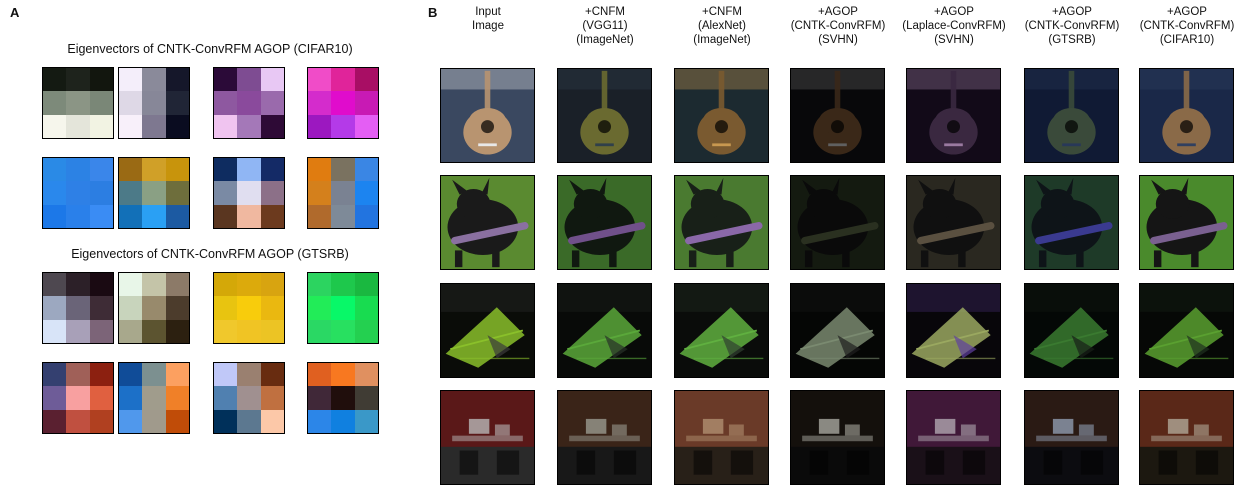 This screenshot has height=486, width=1239. I want to click on column-header: +AGOP (CNTK-ConvRFM) (SVHN), so click(838, 26).